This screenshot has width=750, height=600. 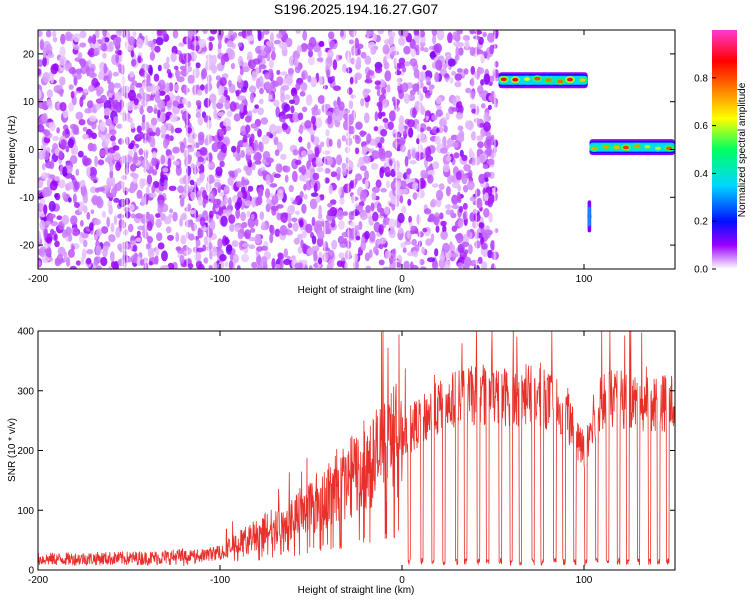 I want to click on x-tick-label: -200, so click(x=38, y=580).